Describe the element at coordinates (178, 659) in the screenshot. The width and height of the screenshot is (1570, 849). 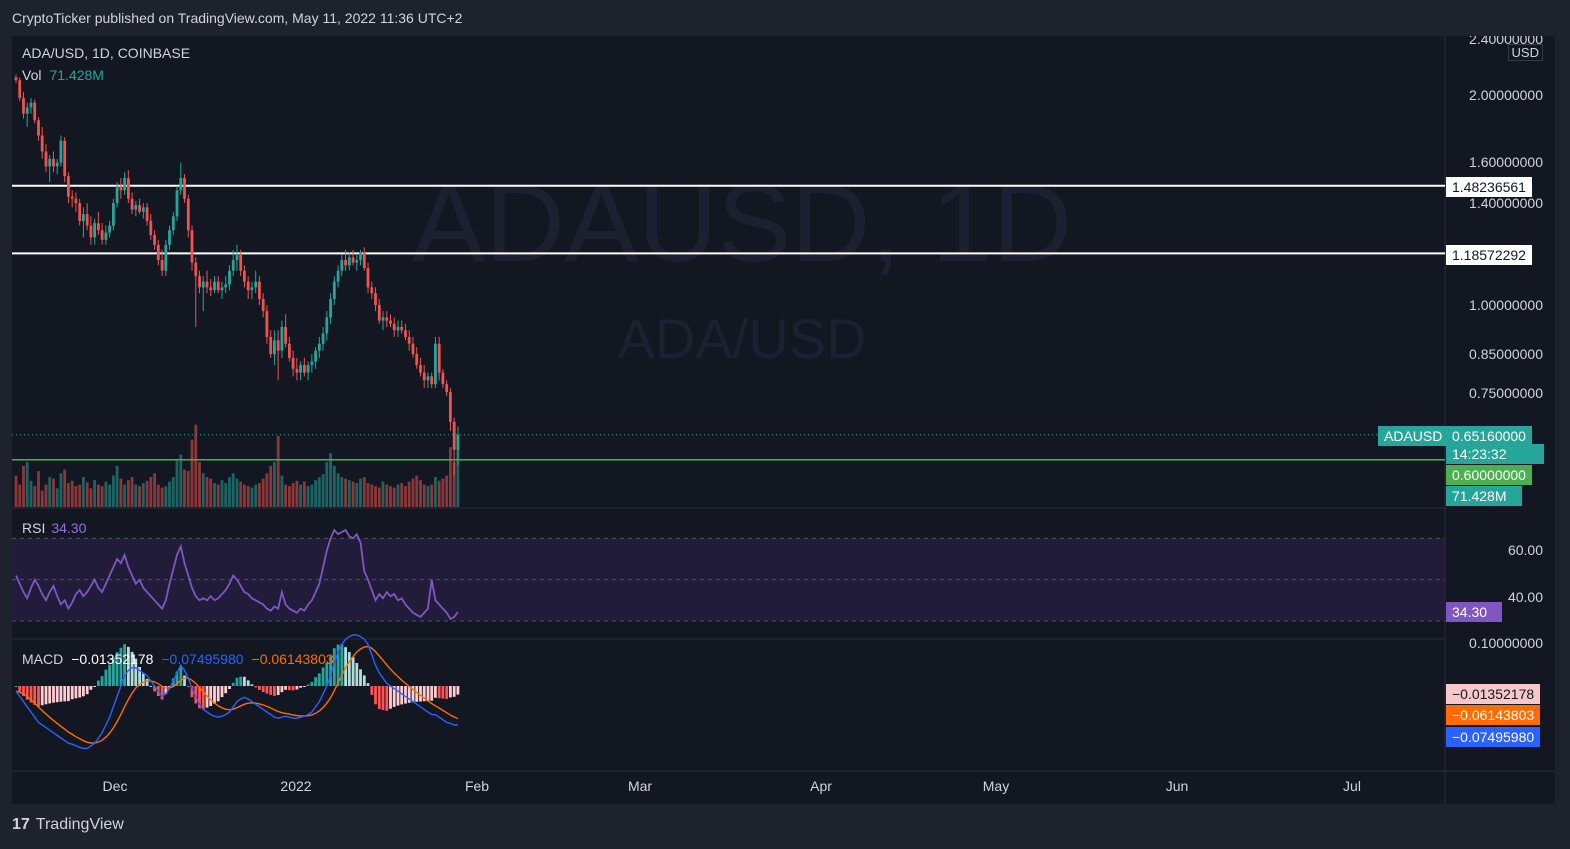
I see `macd-legend: MACD −0.01352178 −0.07495980 −0.06143803` at that location.